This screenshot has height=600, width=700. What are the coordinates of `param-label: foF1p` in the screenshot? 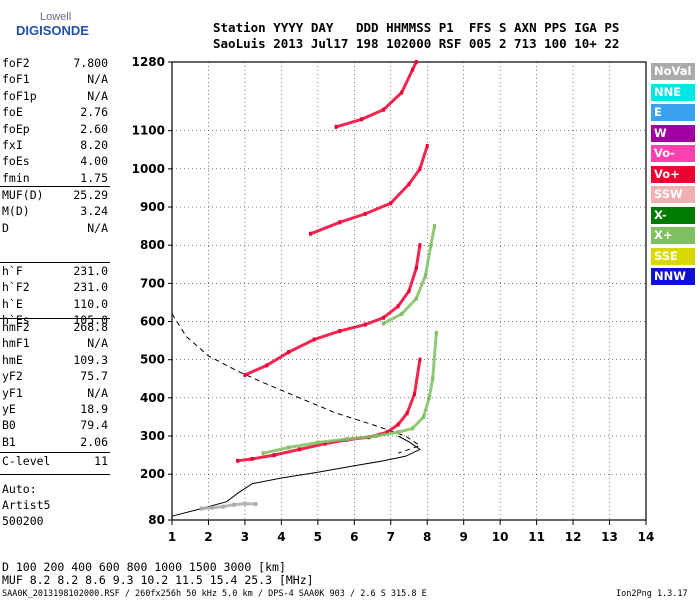 It's located at (19, 95).